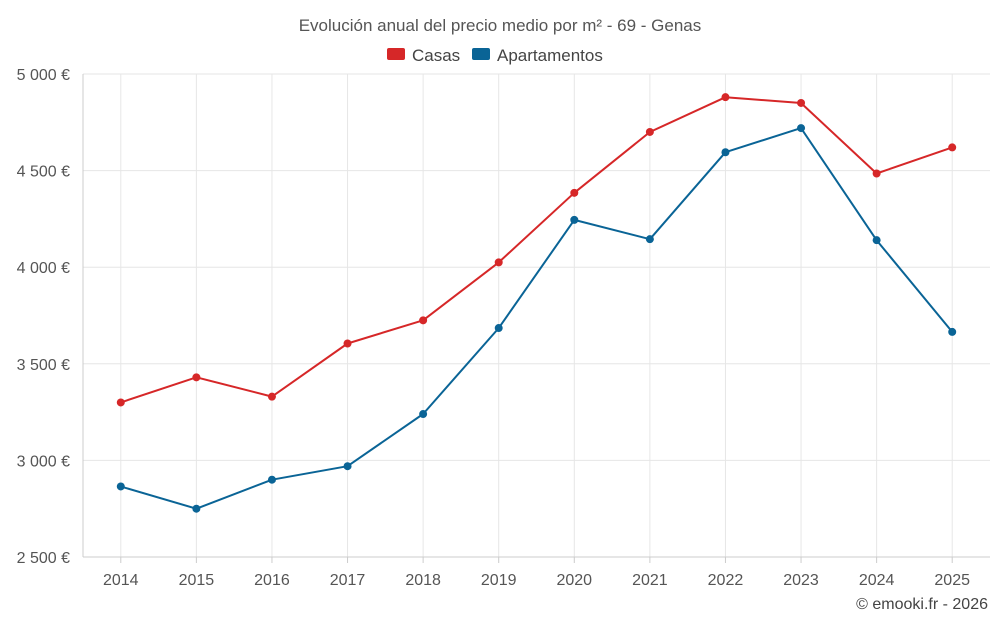 The width and height of the screenshot is (1000, 625). I want to click on data-point-casas-2014, so click(120, 402).